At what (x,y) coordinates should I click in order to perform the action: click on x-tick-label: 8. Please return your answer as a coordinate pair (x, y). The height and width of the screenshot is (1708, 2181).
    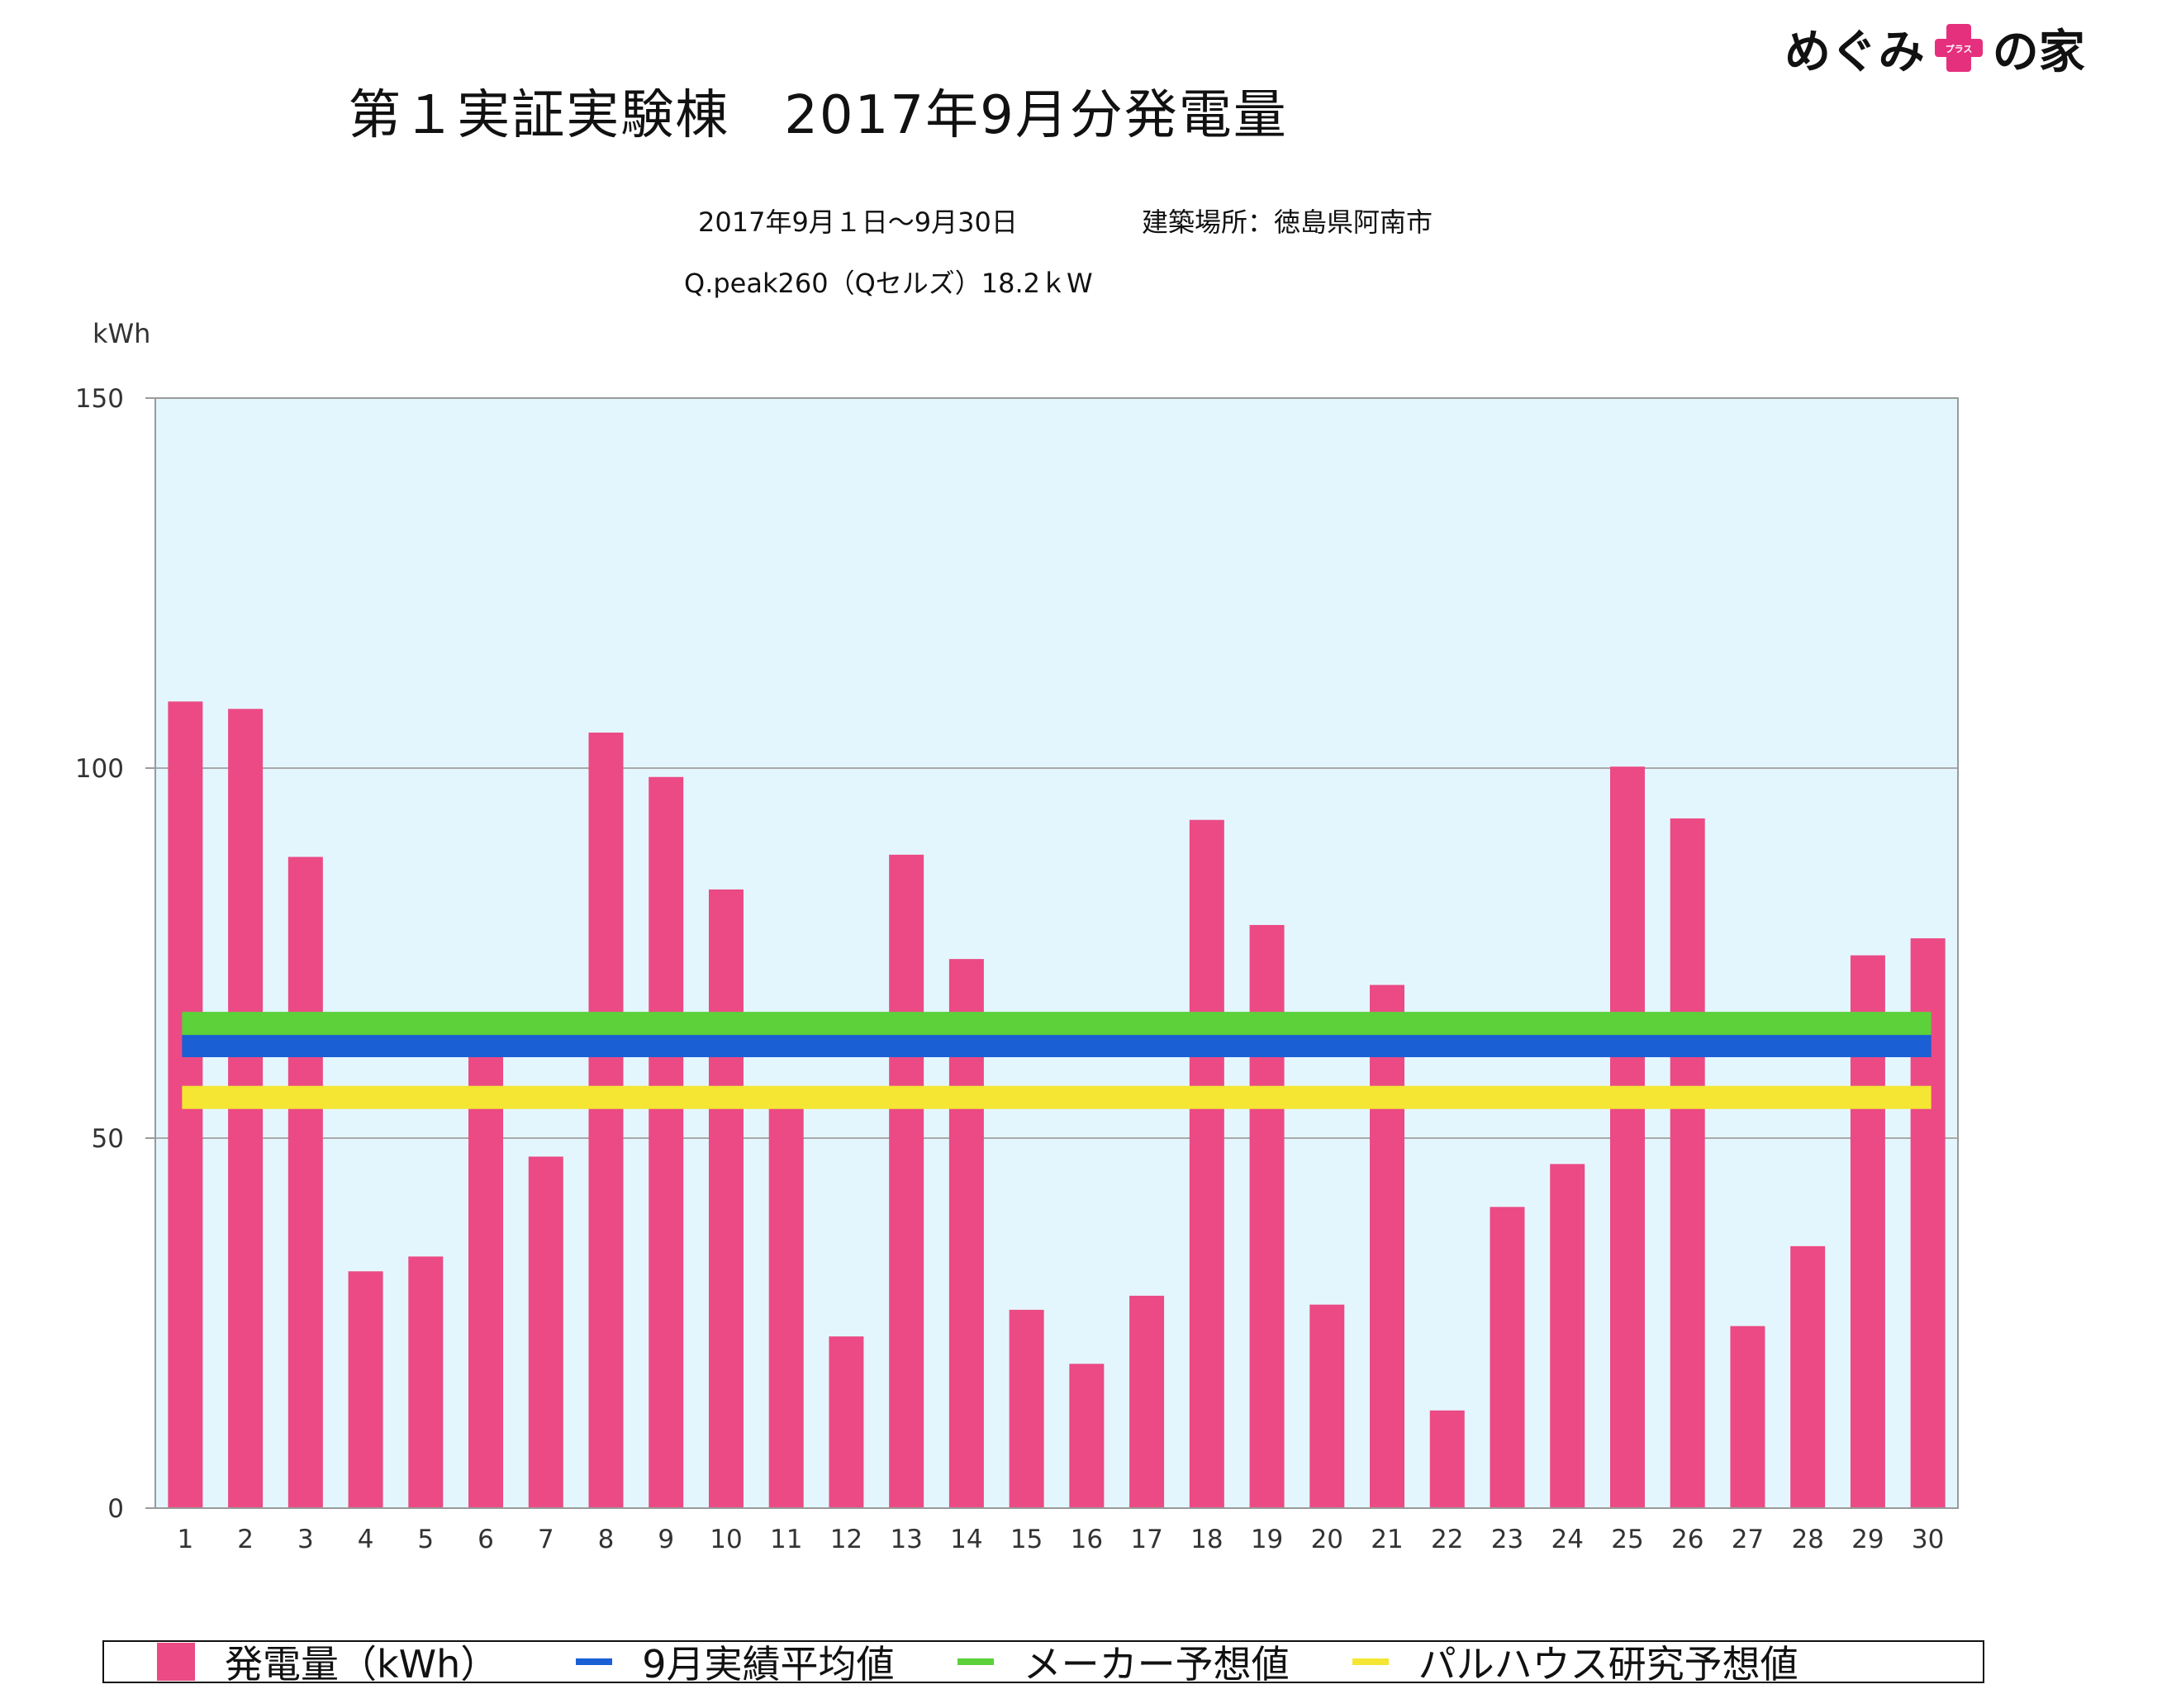
    Looking at the image, I should click on (607, 1539).